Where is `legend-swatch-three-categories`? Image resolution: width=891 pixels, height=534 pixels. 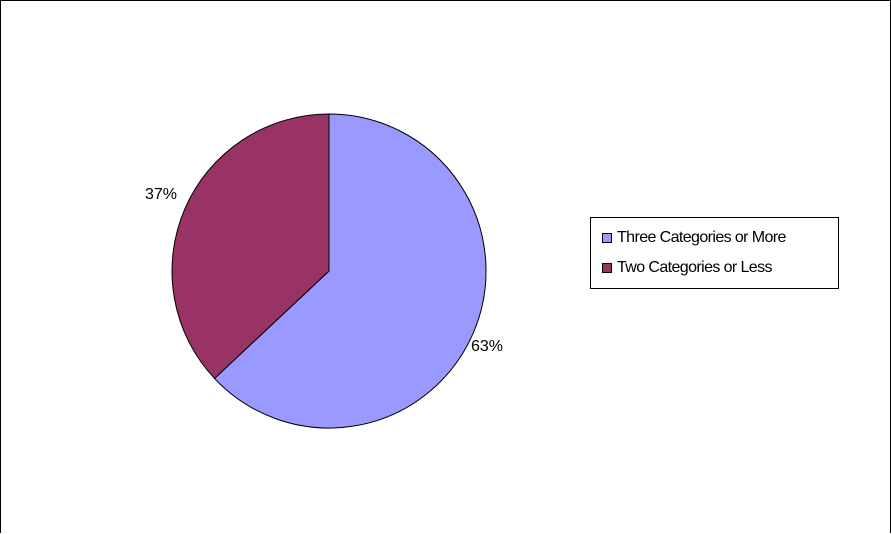 legend-swatch-three-categories is located at coordinates (607, 238).